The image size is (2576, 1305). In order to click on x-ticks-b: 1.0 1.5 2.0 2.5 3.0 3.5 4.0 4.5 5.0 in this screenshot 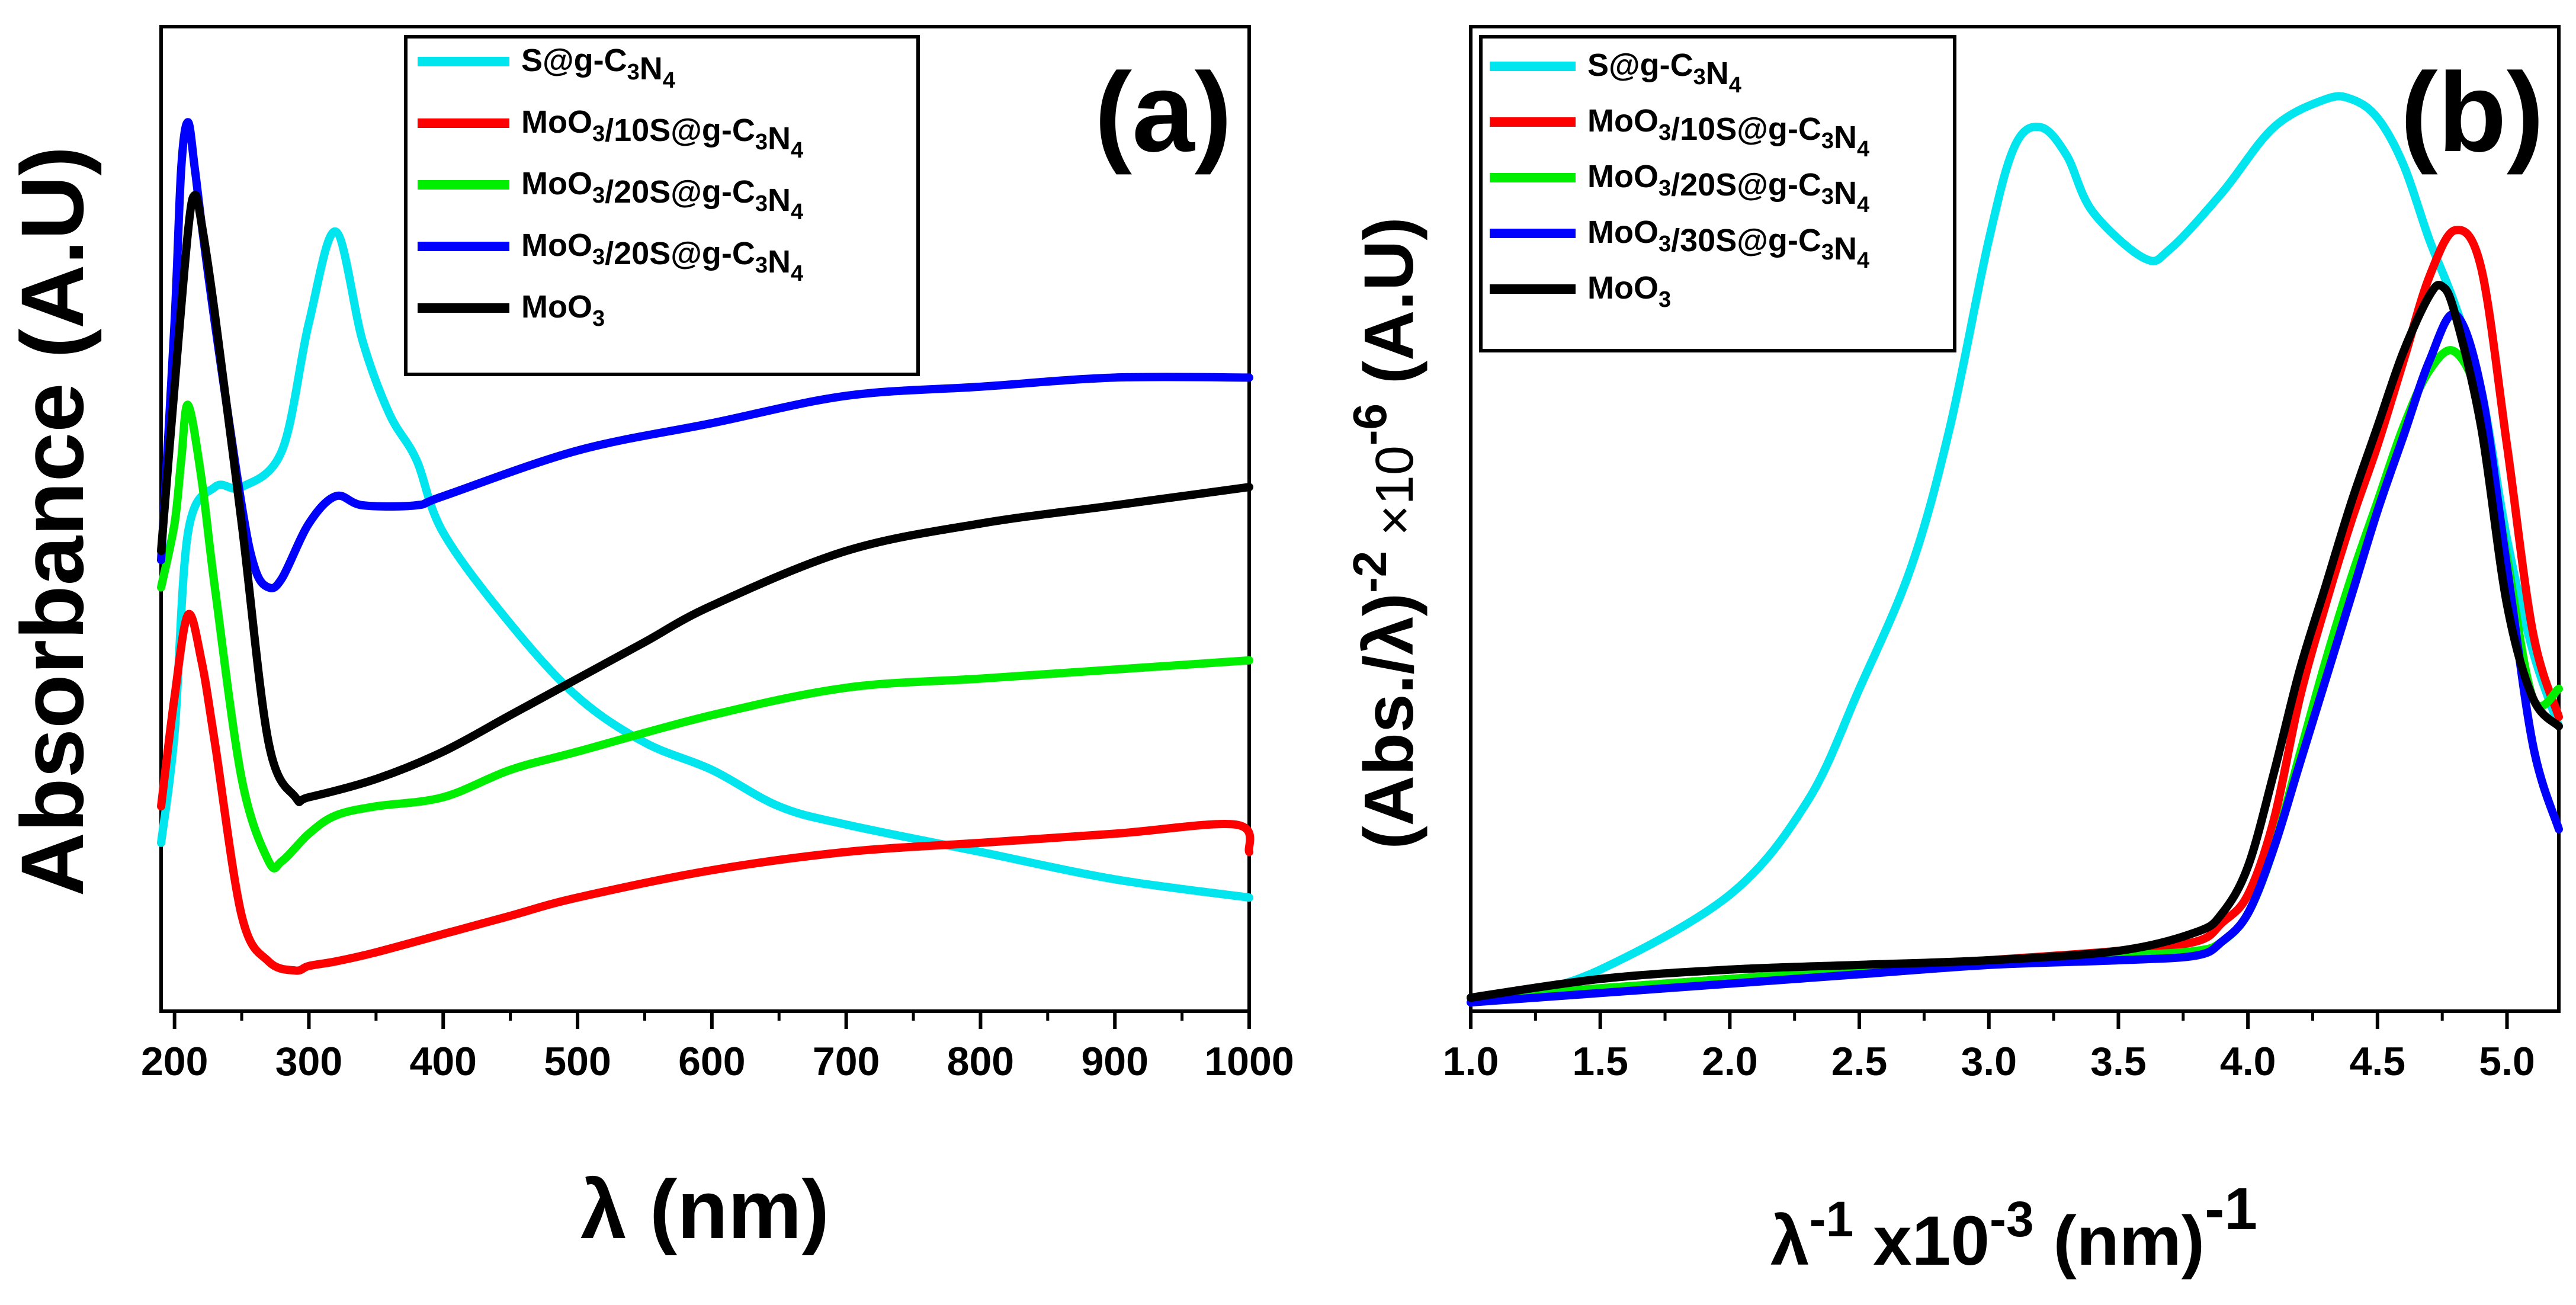, I will do `click(1989, 1047)`.